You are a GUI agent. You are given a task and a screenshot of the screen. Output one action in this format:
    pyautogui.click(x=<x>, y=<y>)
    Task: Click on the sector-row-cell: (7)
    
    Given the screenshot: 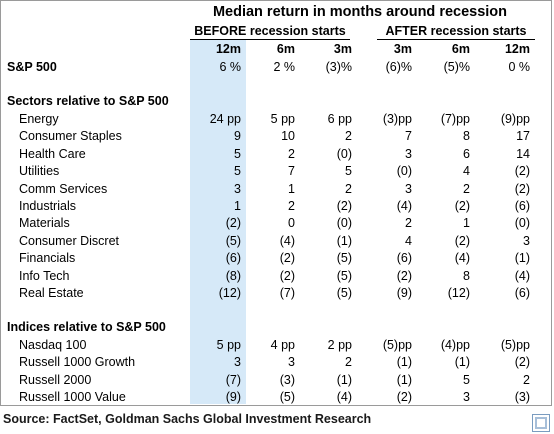 What is the action you would take?
    pyautogui.click(x=287, y=293)
    